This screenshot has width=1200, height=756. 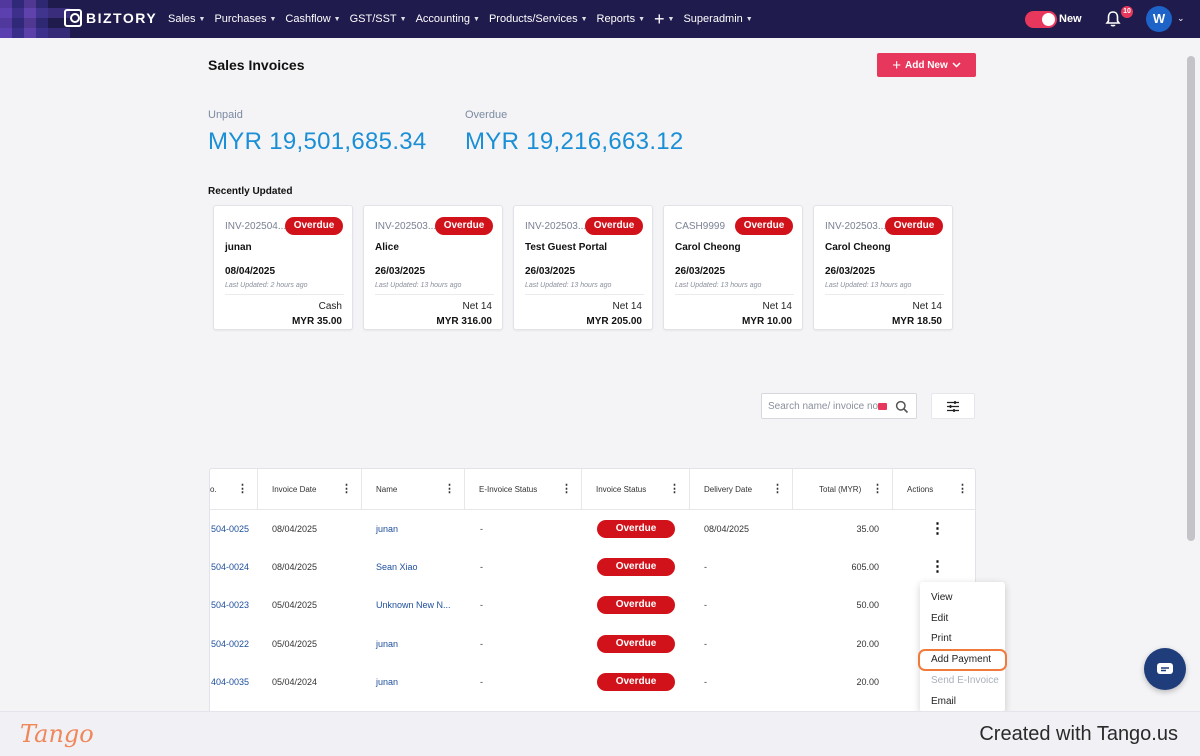 What do you see at coordinates (728, 489) in the screenshot?
I see `column-label: Delivery Date` at bounding box center [728, 489].